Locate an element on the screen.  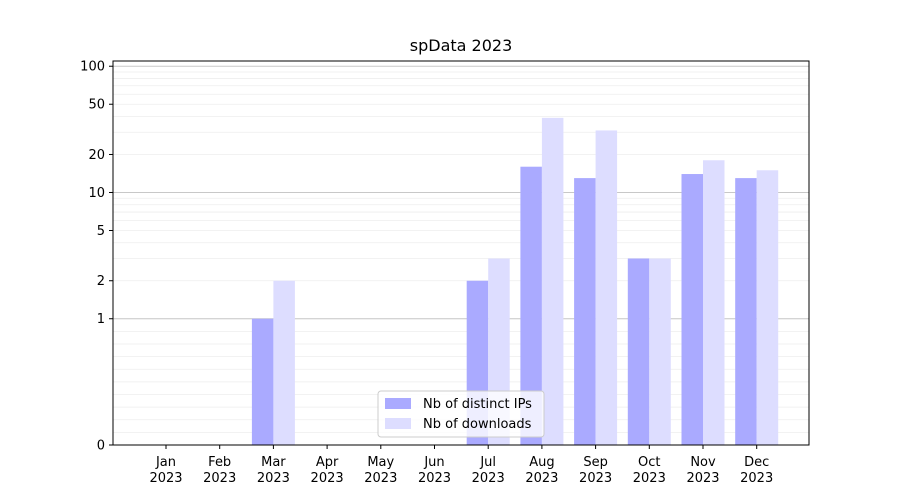
legend-label: Nb of distinct IPs is located at coordinates (477, 404).